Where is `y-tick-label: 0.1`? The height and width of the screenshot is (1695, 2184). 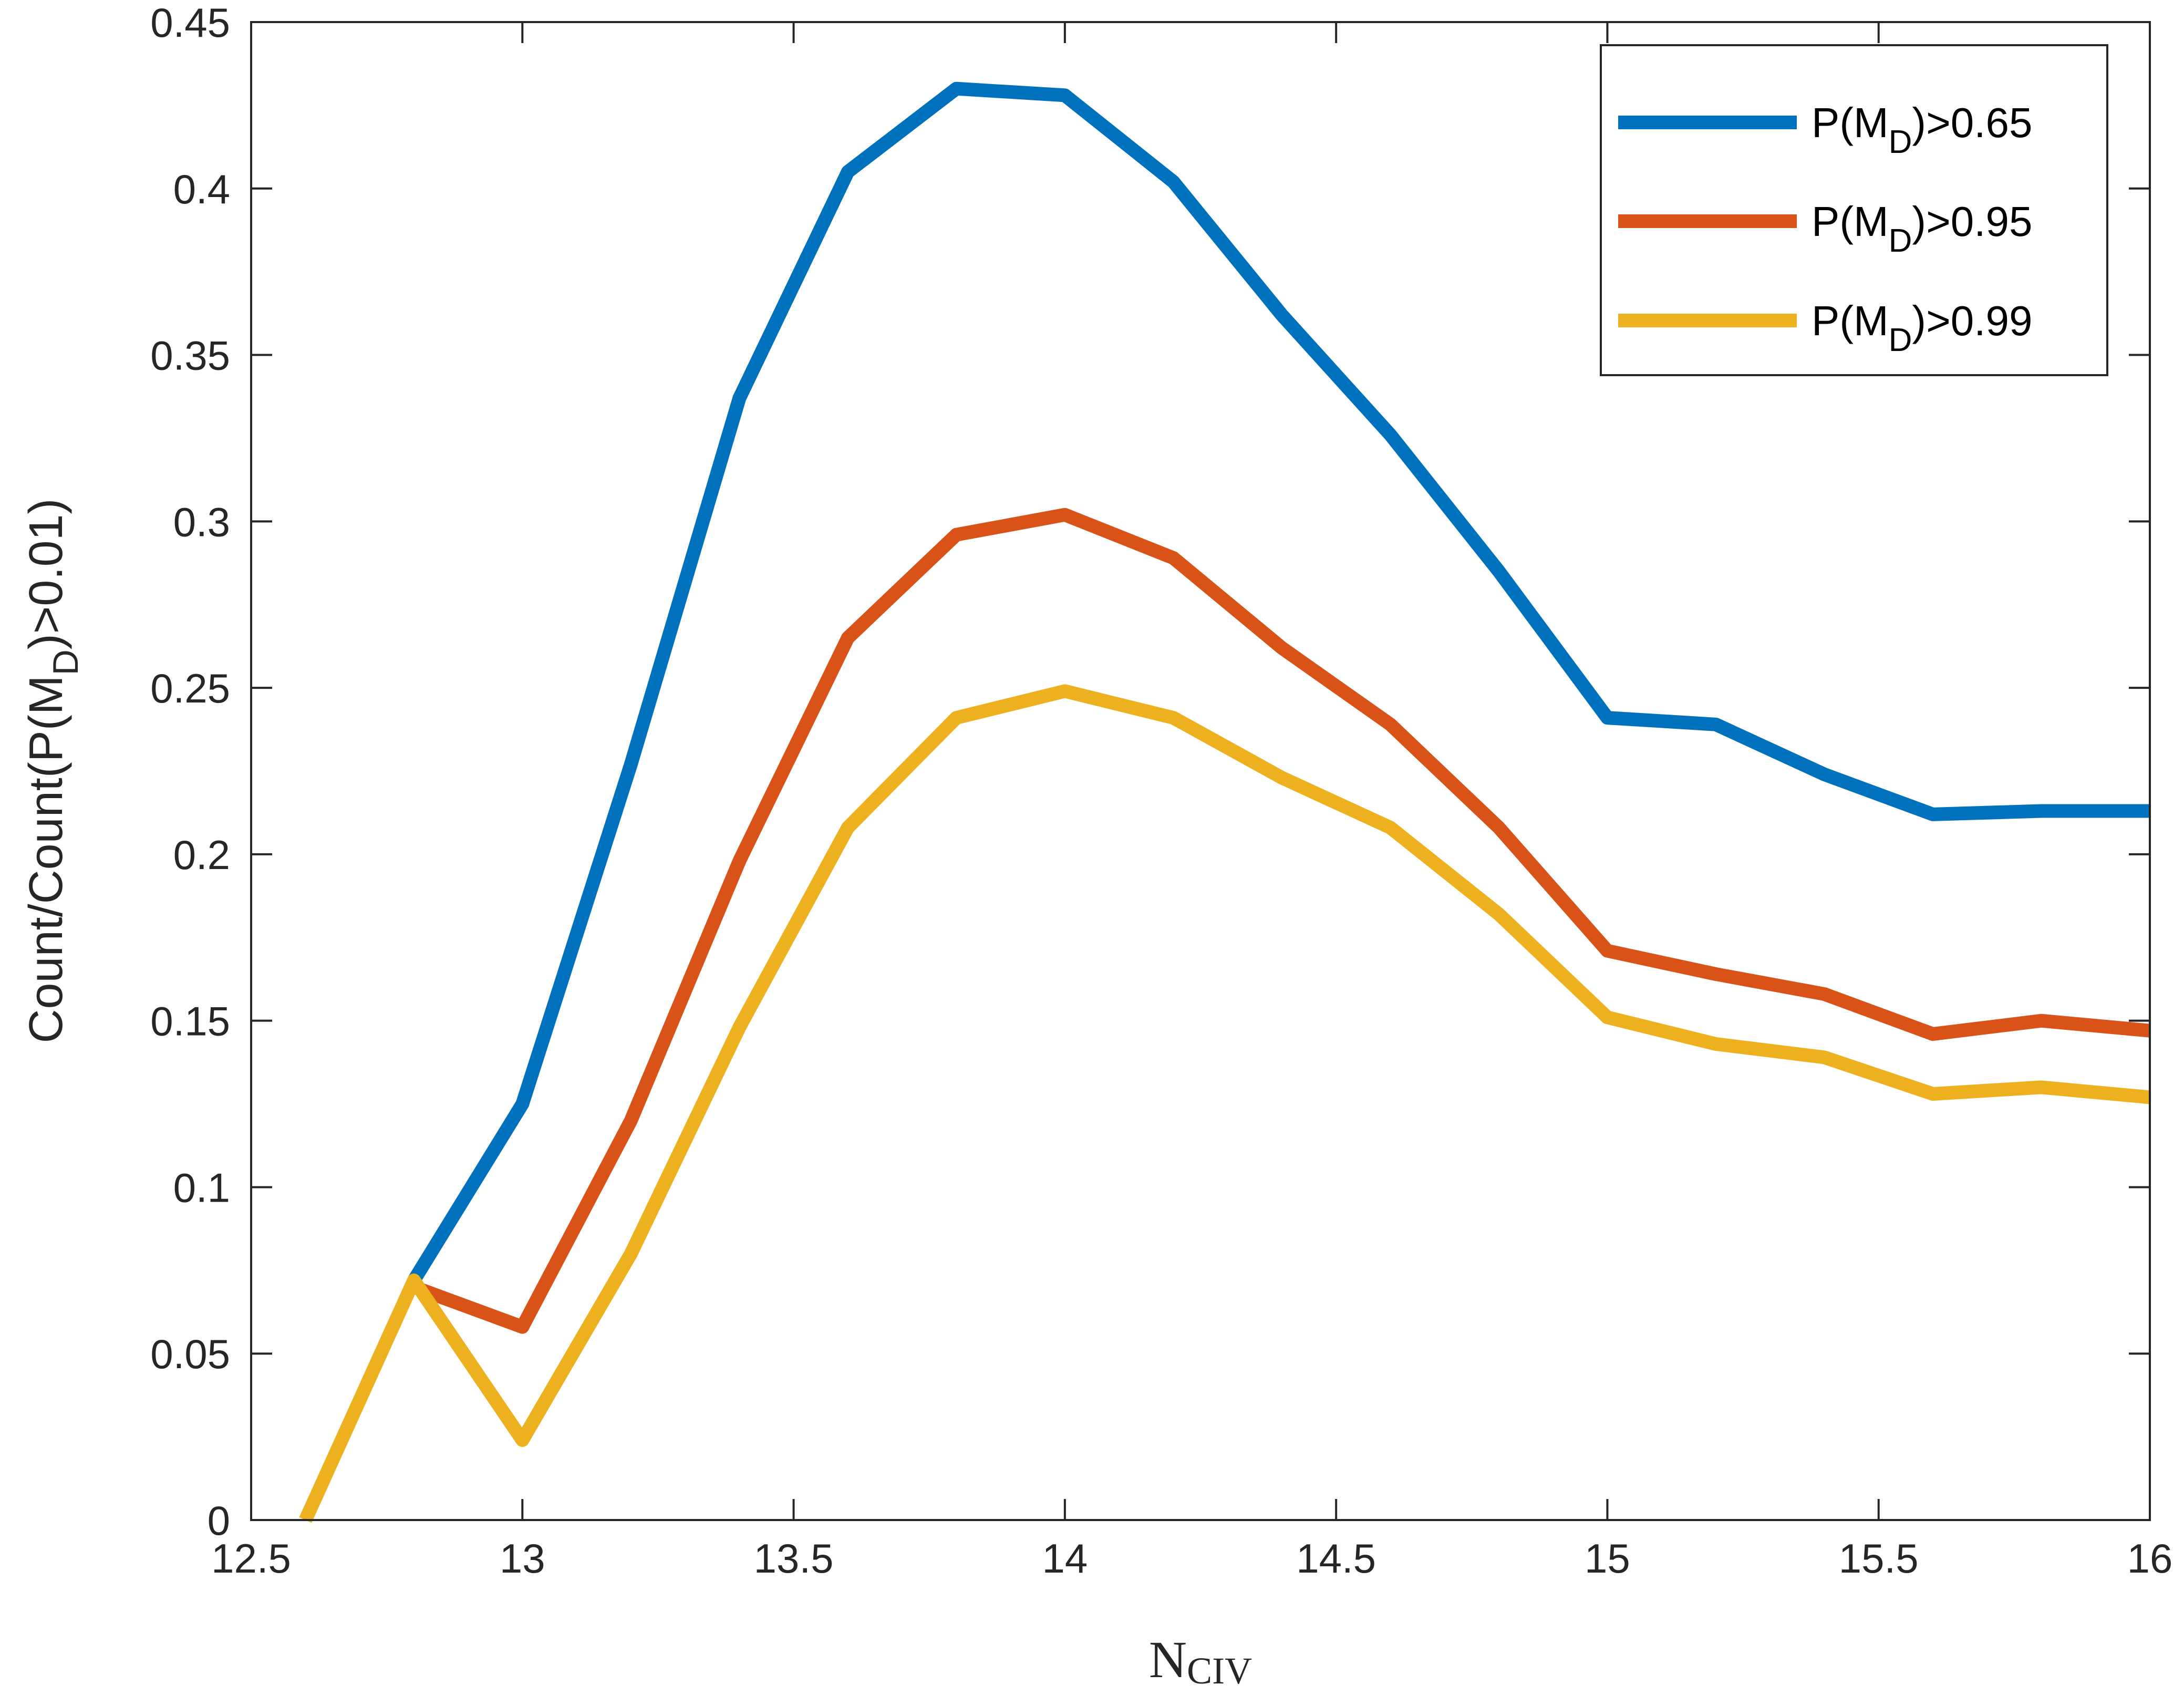 y-tick-label: 0.1 is located at coordinates (201, 1187).